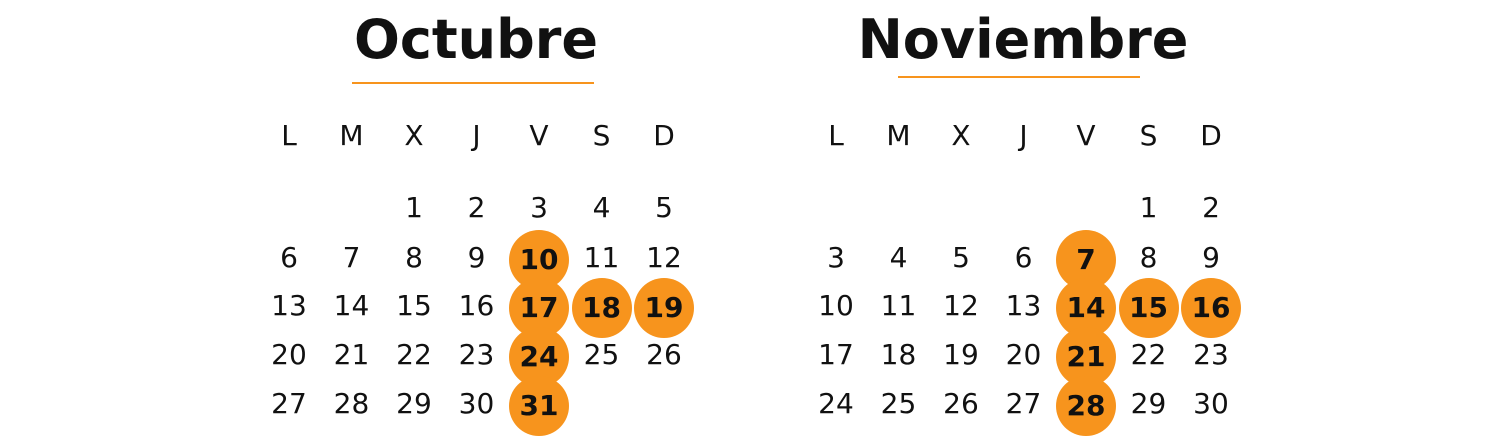  I want to click on day-highlighted: 14, so click(1086, 307).